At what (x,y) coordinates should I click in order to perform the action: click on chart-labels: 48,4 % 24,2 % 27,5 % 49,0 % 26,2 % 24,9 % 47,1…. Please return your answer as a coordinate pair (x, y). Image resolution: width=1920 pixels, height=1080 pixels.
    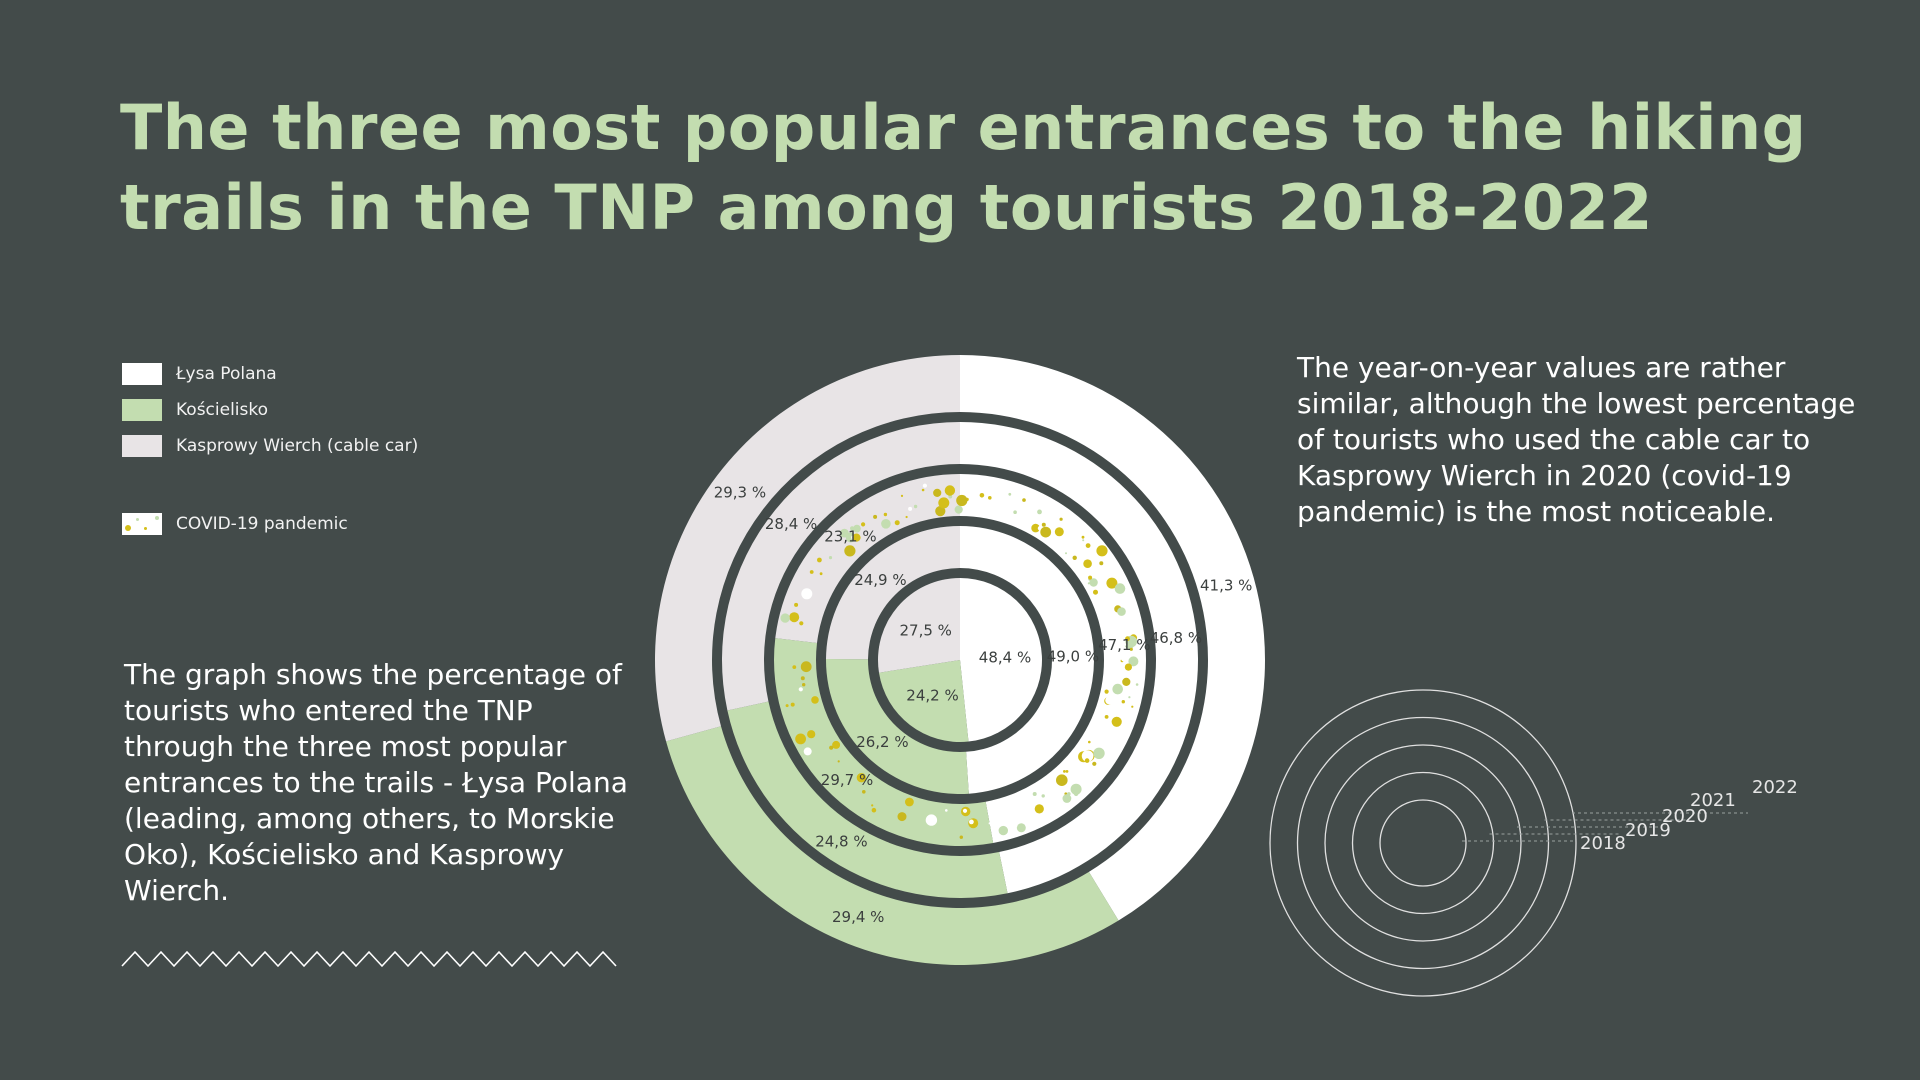
    Looking at the image, I should click on (983, 705).